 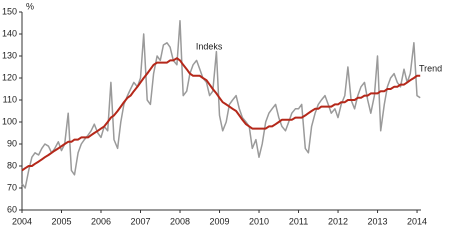 What do you see at coordinates (9, 77) in the screenshot?
I see `y-tick-label: 120` at bounding box center [9, 77].